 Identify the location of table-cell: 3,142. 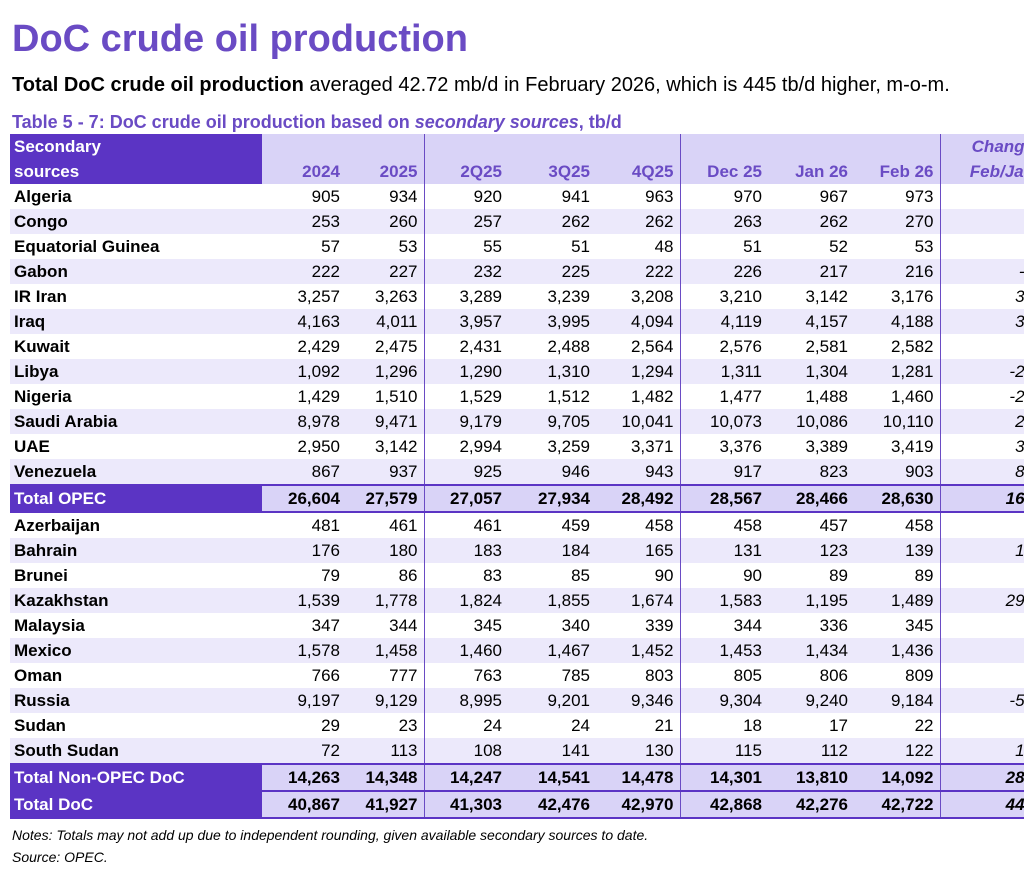
(396, 446).